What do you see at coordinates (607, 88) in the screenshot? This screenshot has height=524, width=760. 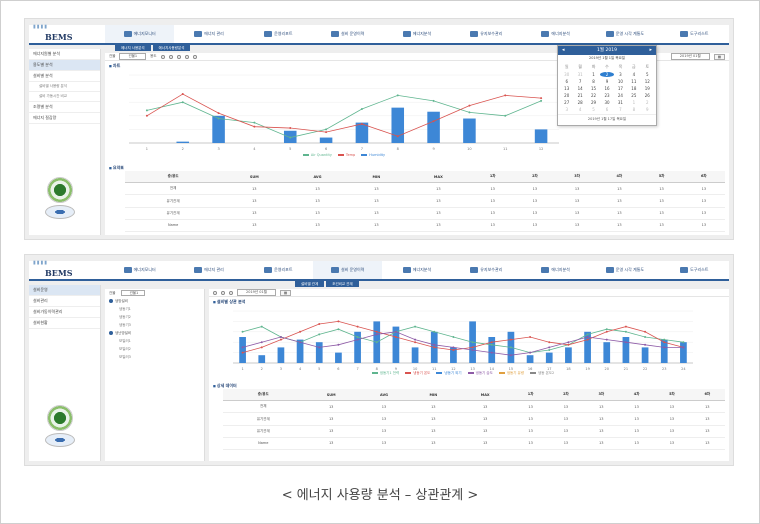 I see `calendar-day: 16` at bounding box center [607, 88].